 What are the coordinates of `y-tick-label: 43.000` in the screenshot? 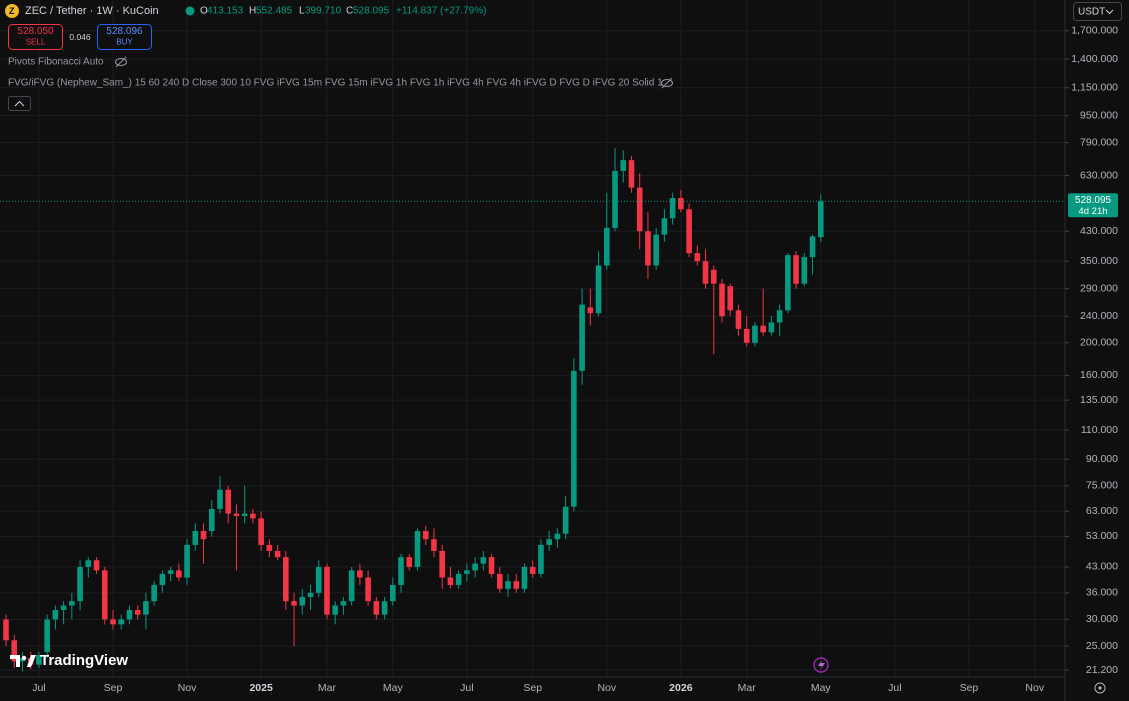 It's located at (1102, 567).